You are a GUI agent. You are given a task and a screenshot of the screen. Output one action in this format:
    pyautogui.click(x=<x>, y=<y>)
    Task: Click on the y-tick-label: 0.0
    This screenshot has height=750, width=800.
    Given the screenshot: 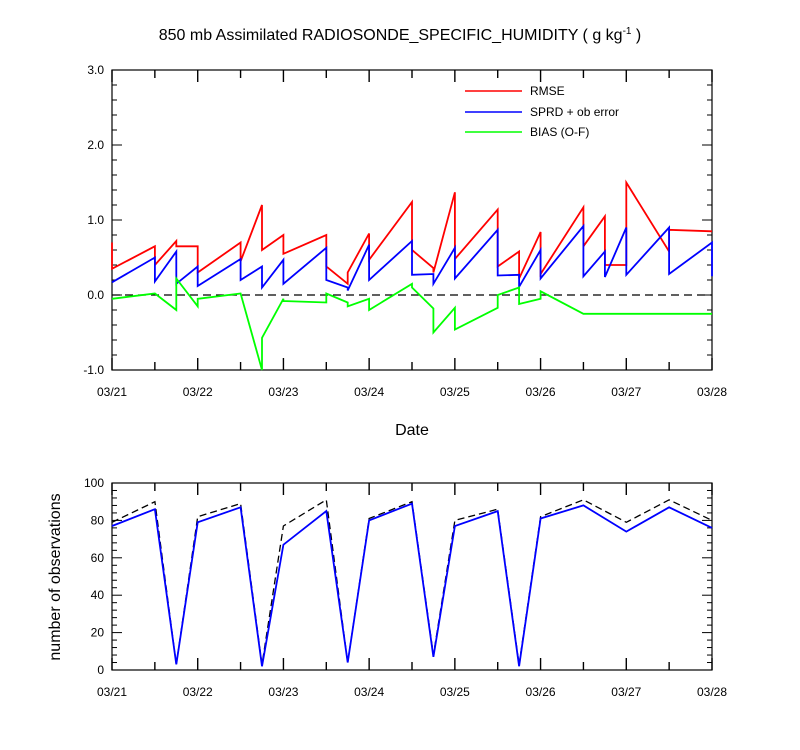 What is the action you would take?
    pyautogui.click(x=95, y=295)
    